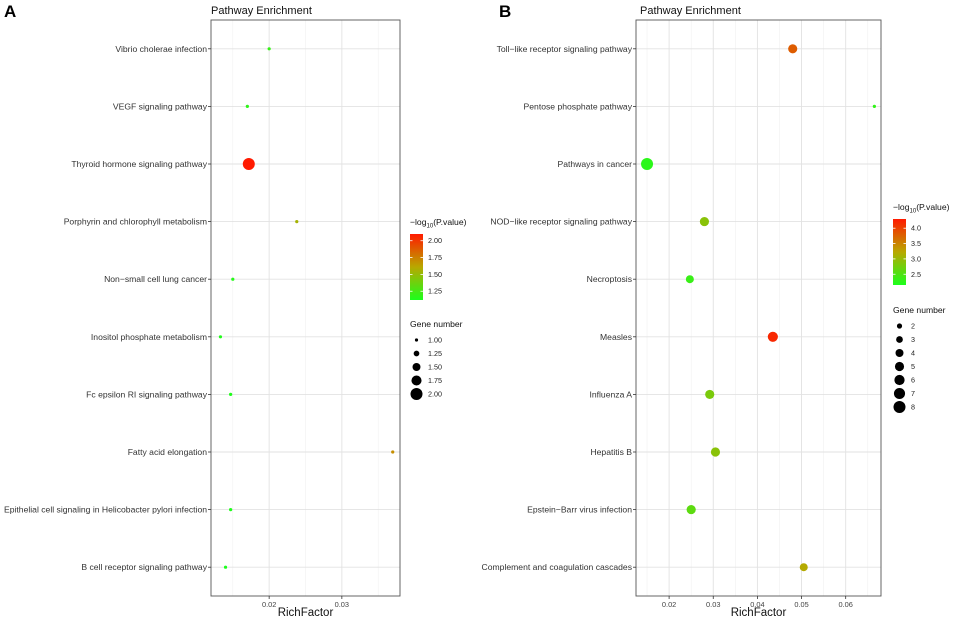 The width and height of the screenshot is (957, 623). What do you see at coordinates (435, 340) in the screenshot?
I see `size-legend-label: 1.00` at bounding box center [435, 340].